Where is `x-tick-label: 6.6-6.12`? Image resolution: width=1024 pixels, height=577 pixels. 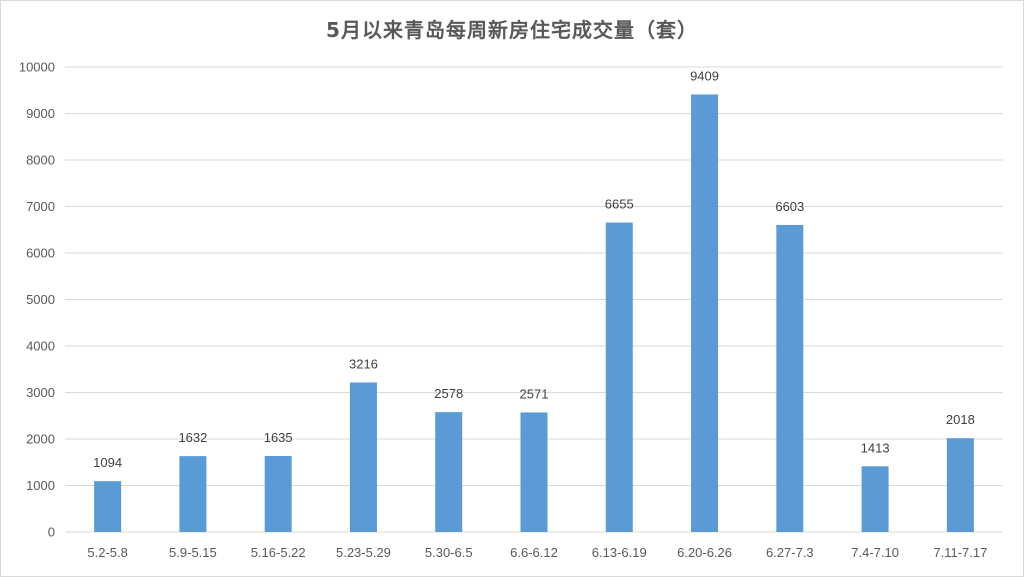
x-tick-label: 6.6-6.12 is located at coordinates (534, 552).